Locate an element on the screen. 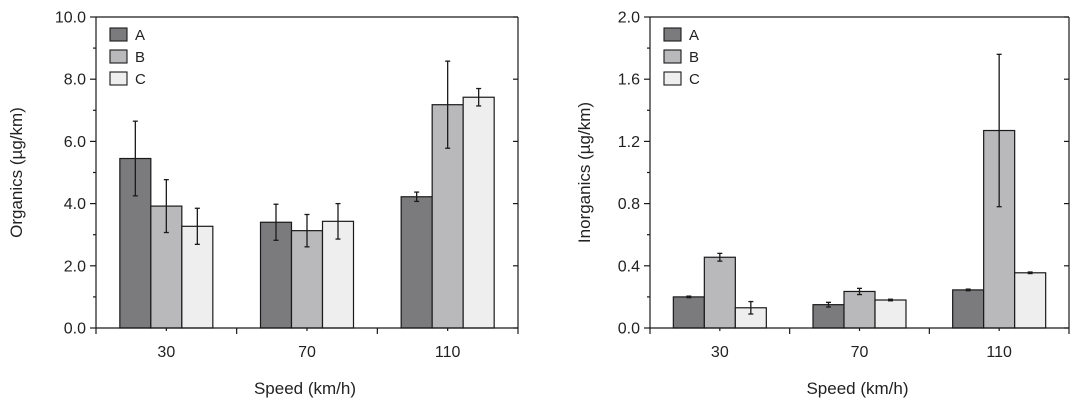  y-axis-title: Organics (µg/km) is located at coordinates (16, 172).